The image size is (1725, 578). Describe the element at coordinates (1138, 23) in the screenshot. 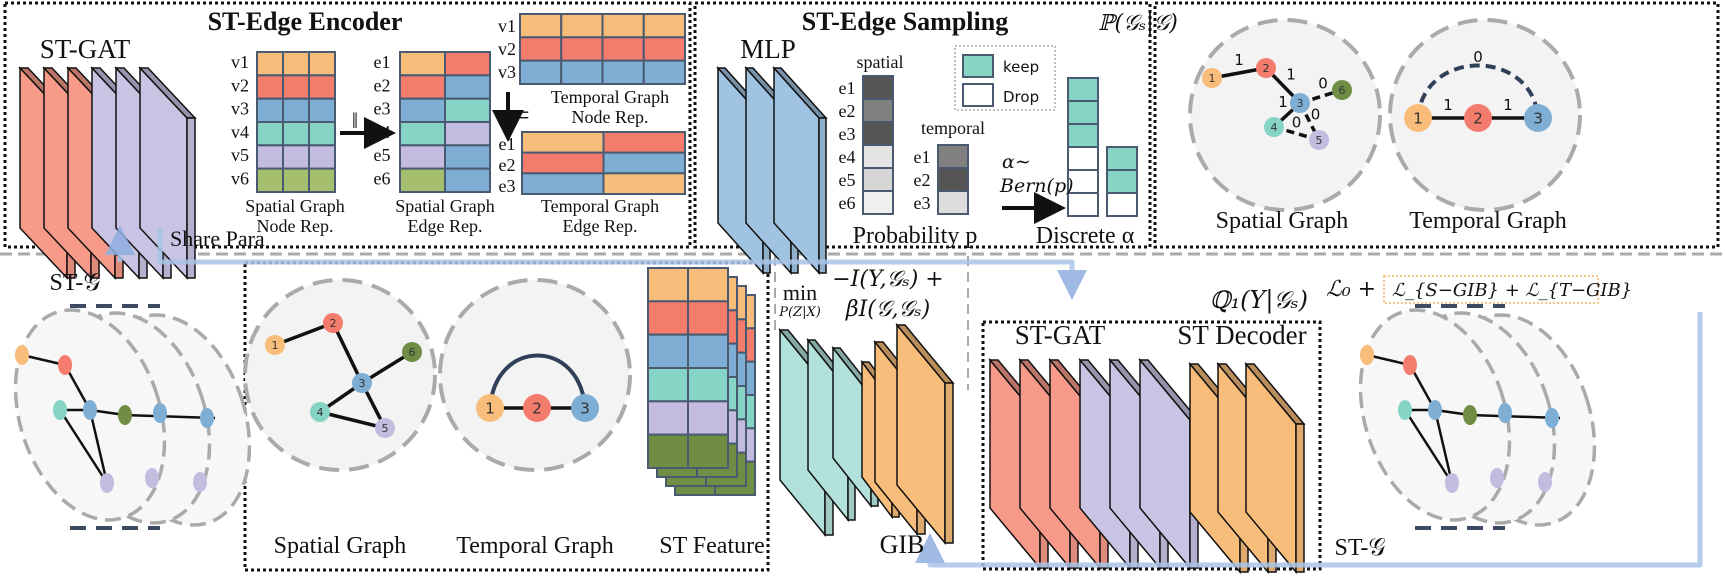

I see `sampling-formula: ℙ(𝒢ₛ|𝒢)` at that location.